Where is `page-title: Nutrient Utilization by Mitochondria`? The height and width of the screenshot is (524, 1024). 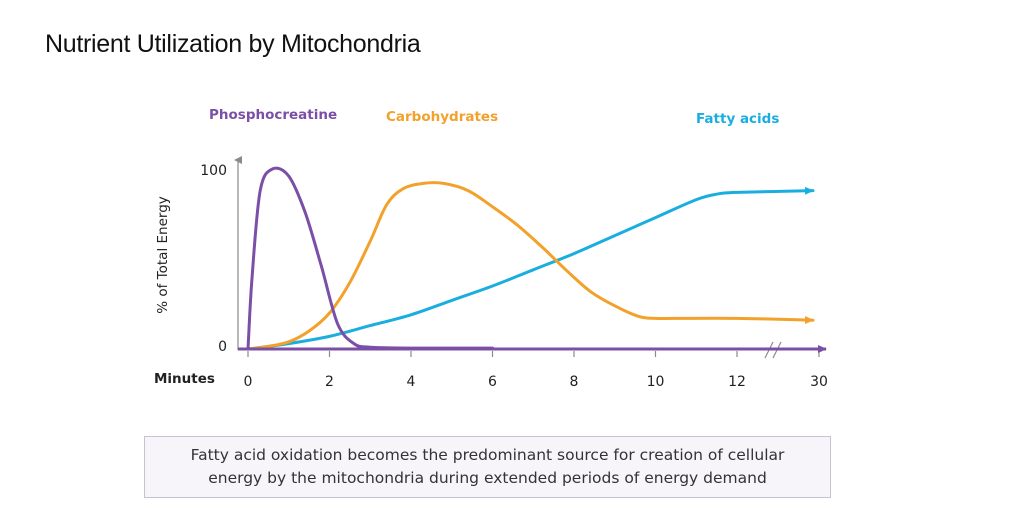
page-title: Nutrient Utilization by Mitochondria is located at coordinates (233, 44).